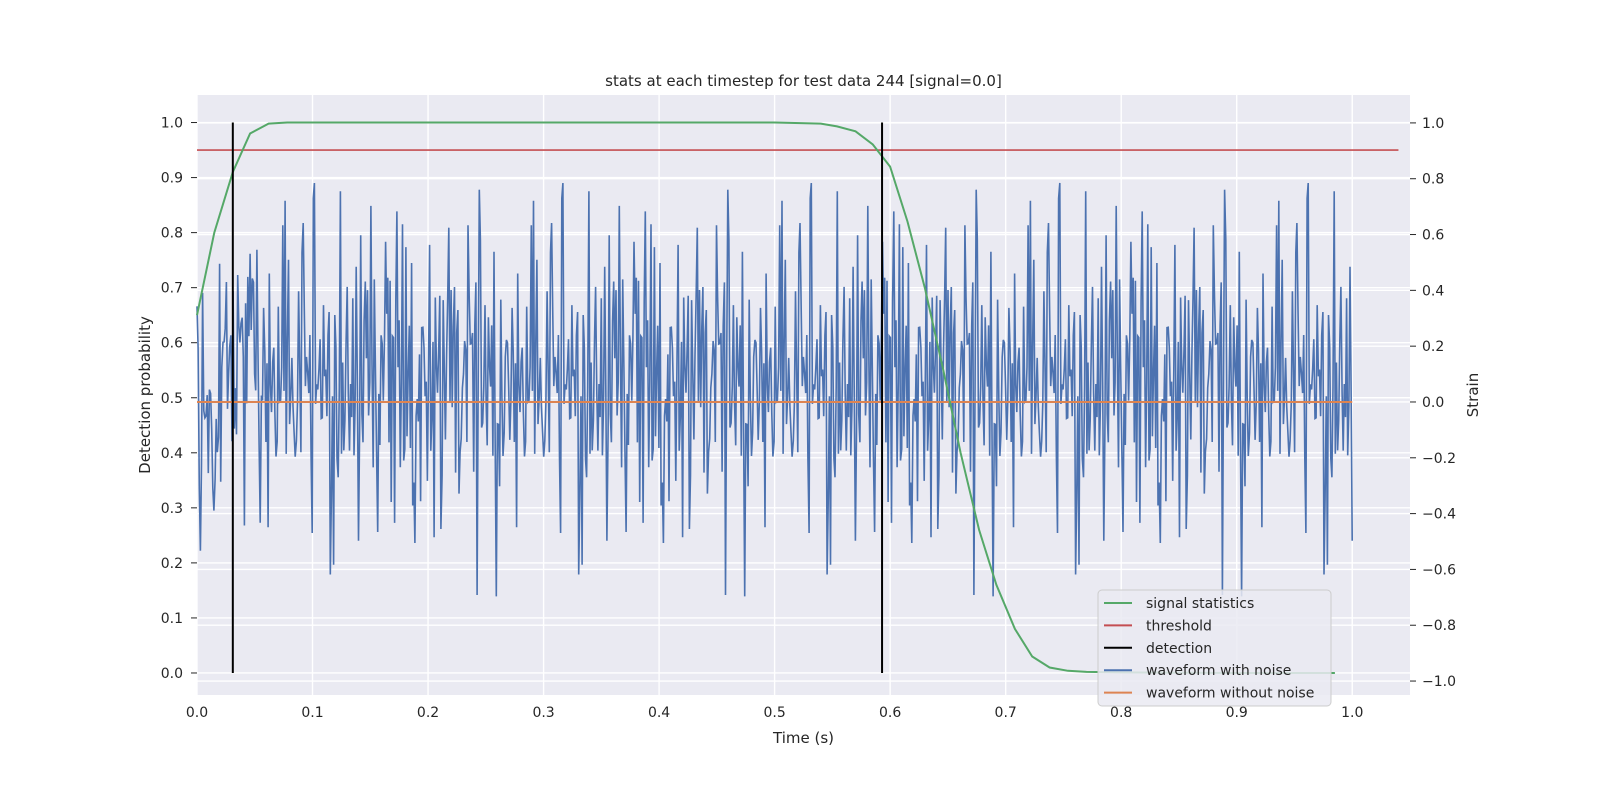 The width and height of the screenshot is (1600, 800). I want to click on x-tick-label: 0.0, so click(197, 713).